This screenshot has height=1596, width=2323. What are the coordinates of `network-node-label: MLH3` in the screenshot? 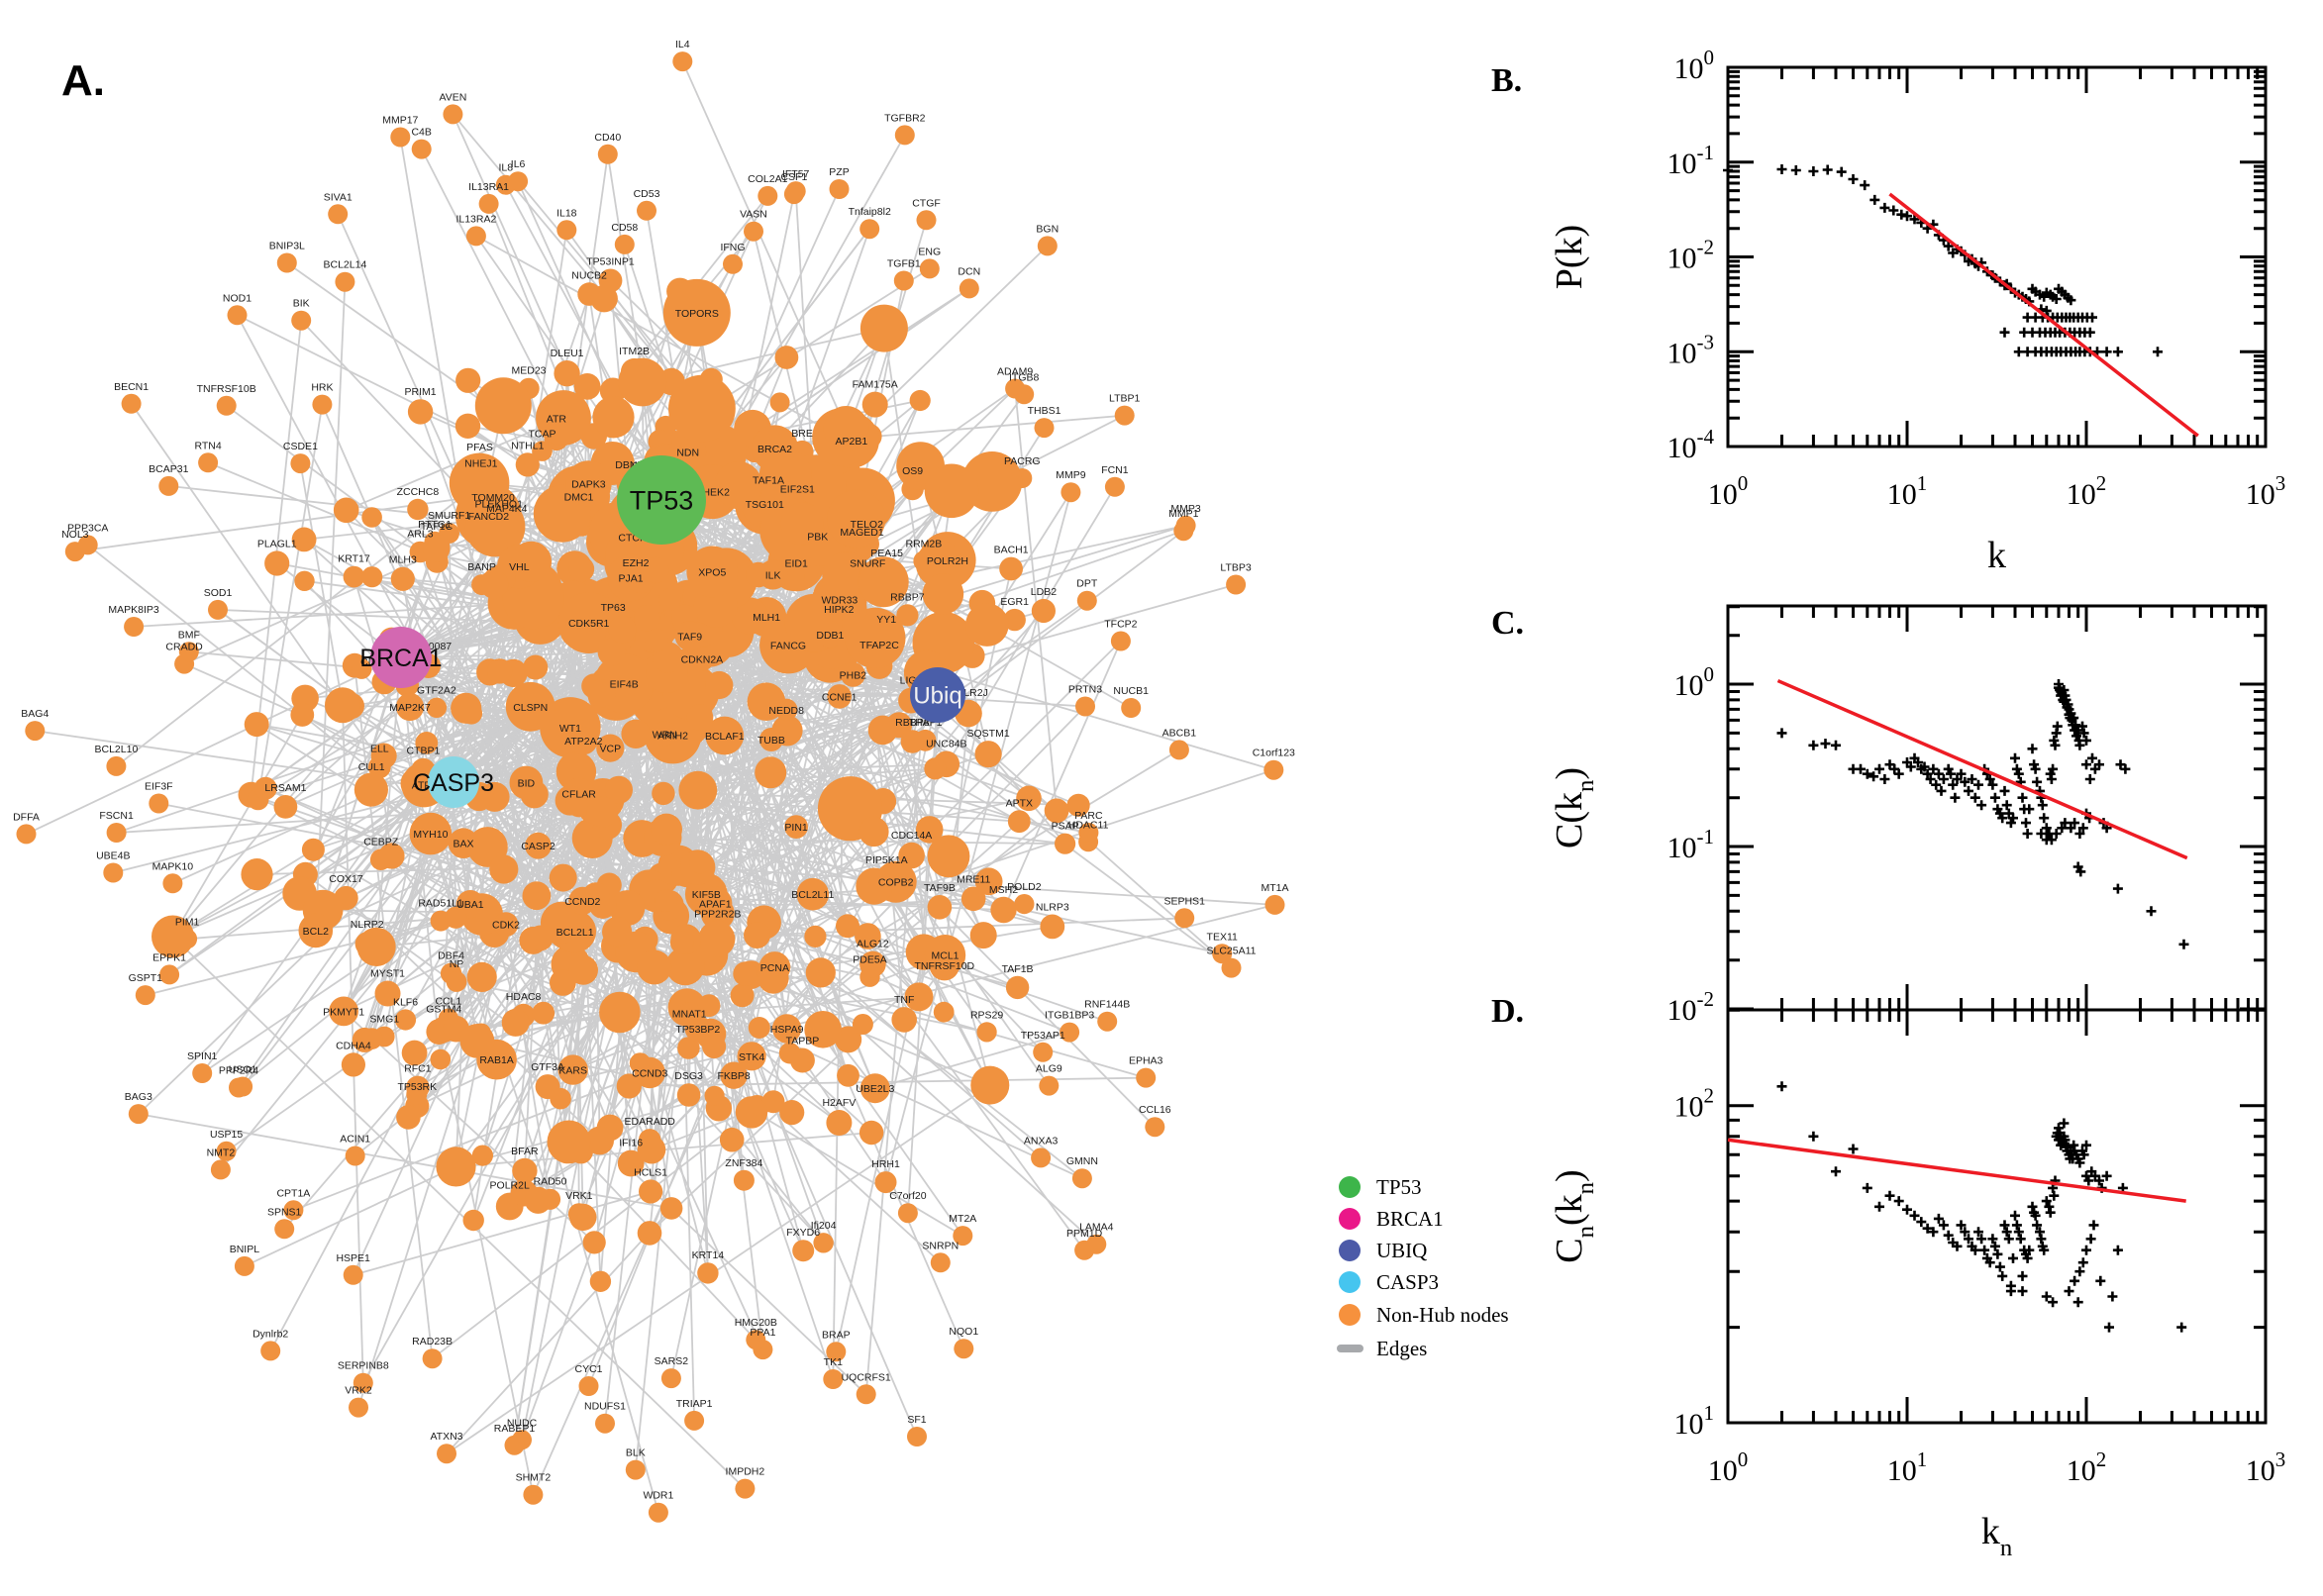 It's located at (403, 560).